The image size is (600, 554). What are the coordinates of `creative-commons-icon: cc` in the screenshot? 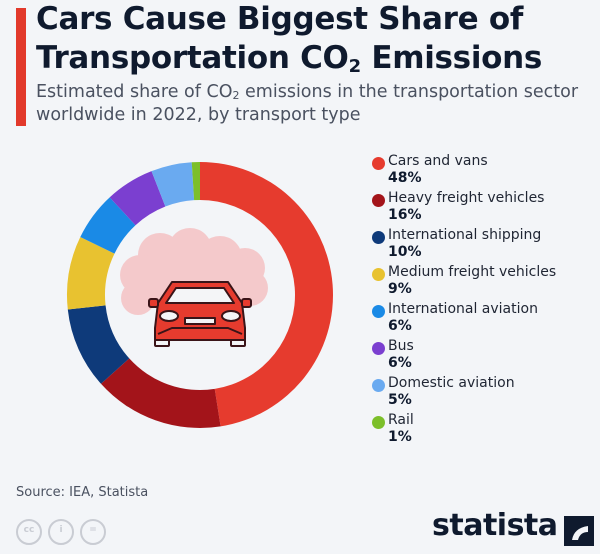 It's located at (29, 532).